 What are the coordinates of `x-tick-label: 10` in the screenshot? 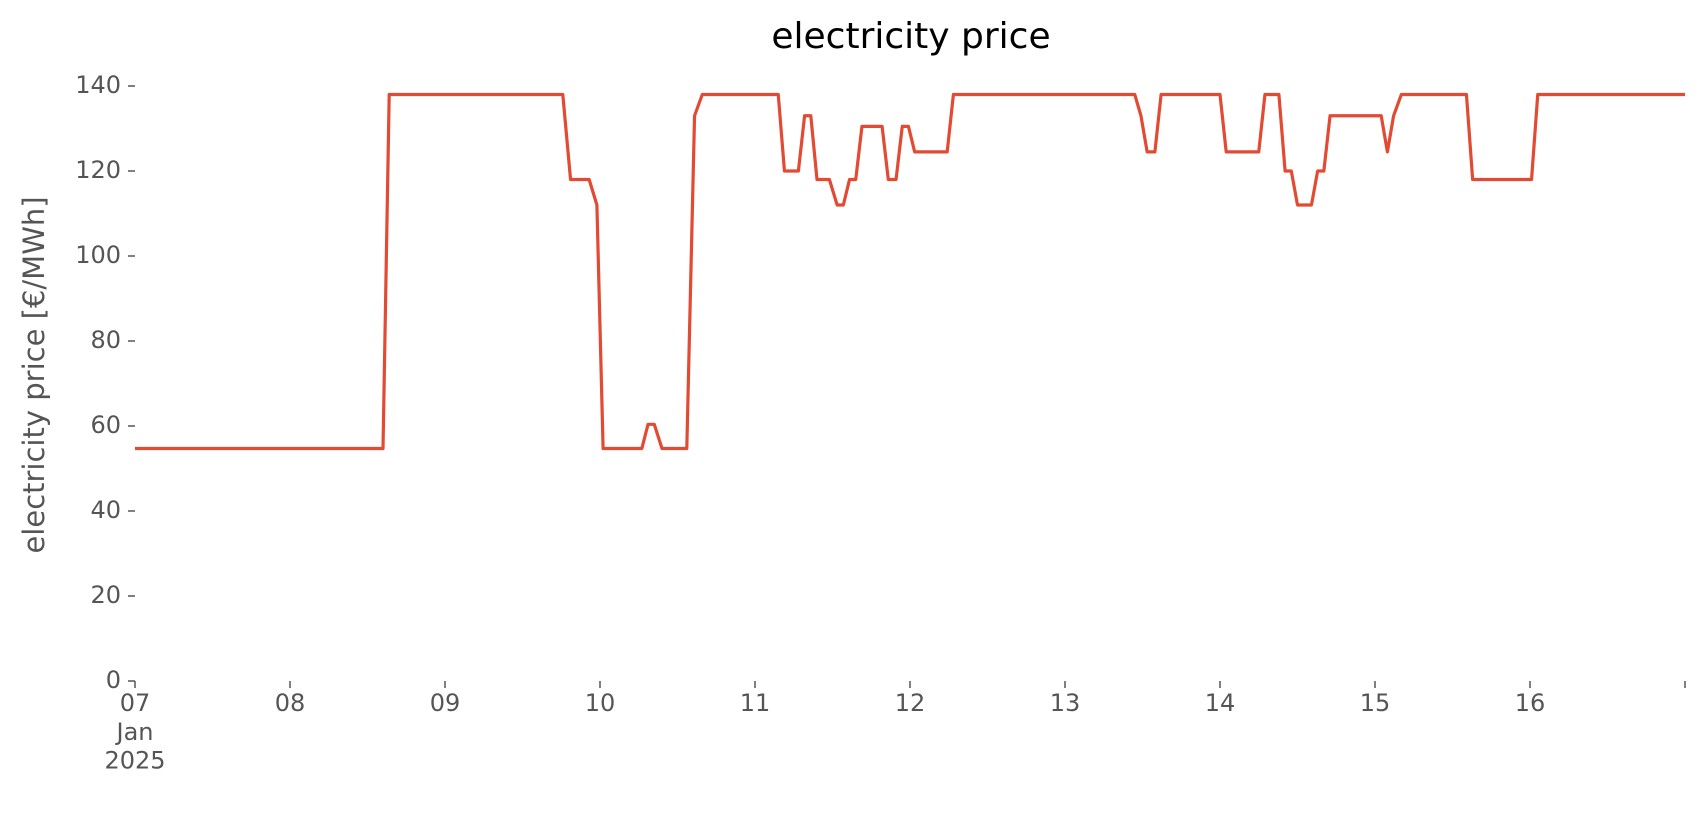 It's located at (600, 703).